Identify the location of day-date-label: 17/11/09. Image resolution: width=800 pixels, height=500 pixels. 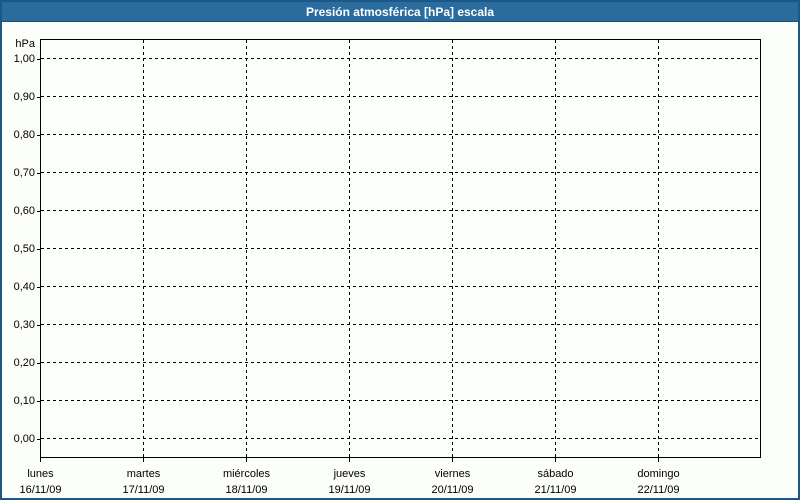
(143, 490).